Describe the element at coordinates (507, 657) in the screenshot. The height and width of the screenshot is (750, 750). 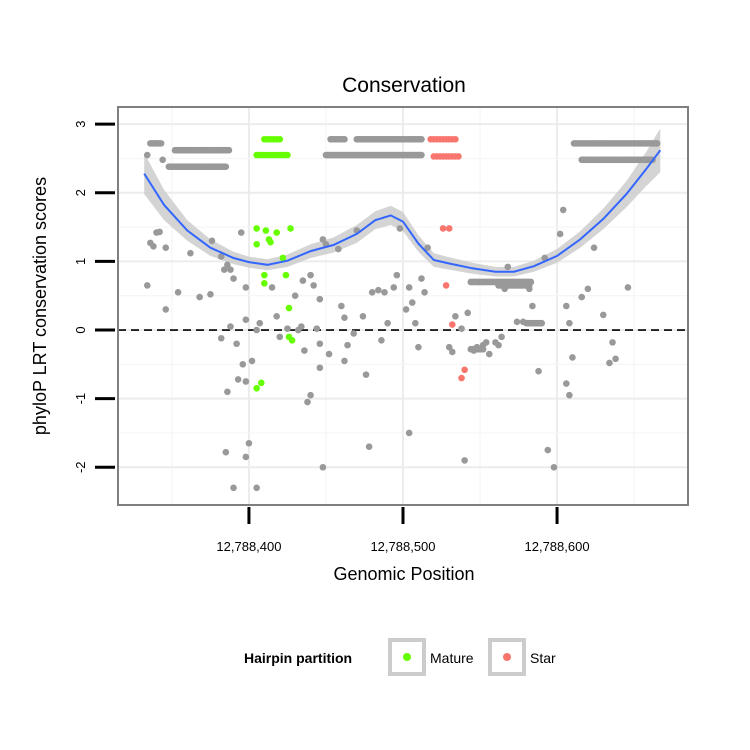
I see `legend-star-marker` at that location.